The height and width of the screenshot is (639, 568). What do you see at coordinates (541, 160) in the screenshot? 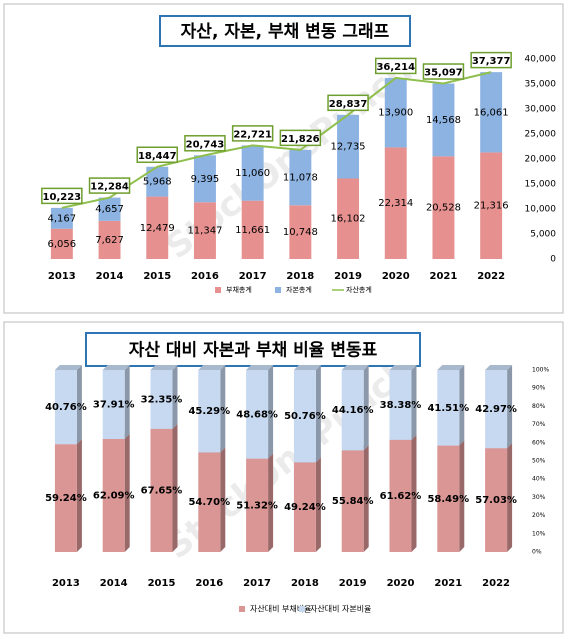
I see `y-tick-label: 20,000` at bounding box center [541, 160].